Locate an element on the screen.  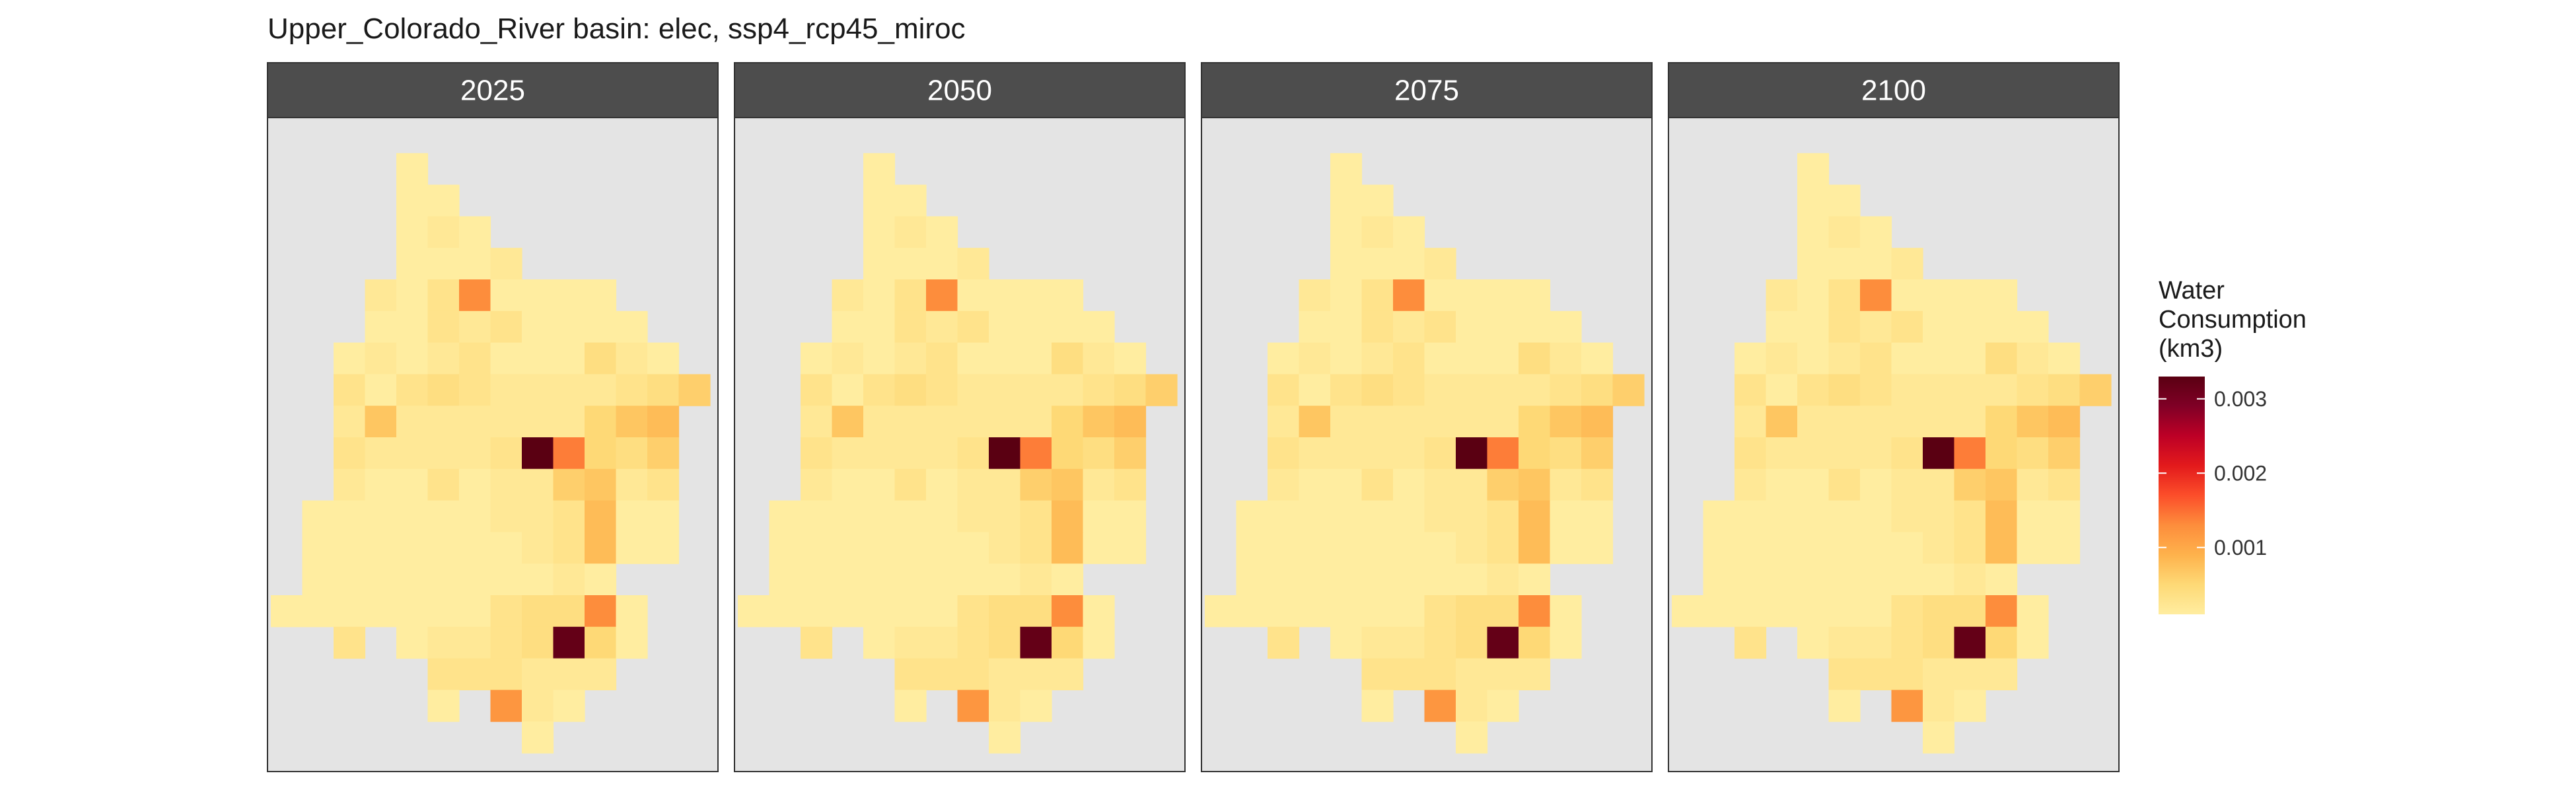
legend-title-line: Consumption is located at coordinates (2233, 320).